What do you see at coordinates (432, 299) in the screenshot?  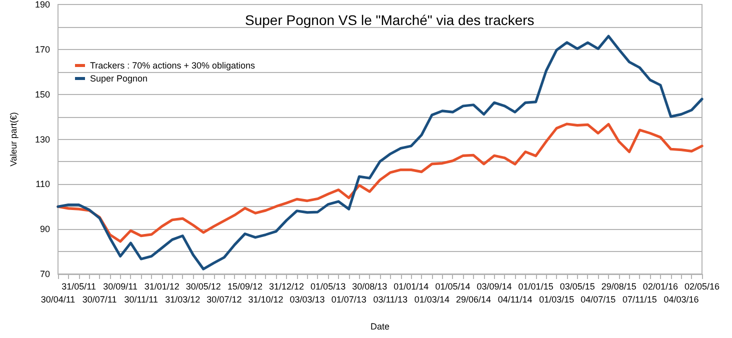 I see `x-tick-label: 01/03/14` at bounding box center [432, 299].